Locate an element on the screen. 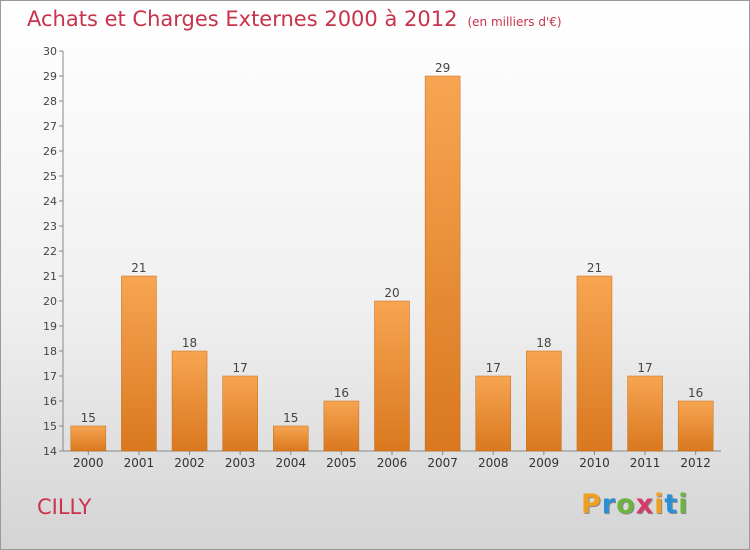 This screenshot has width=750, height=550. x-tick-label-2009: 2009 is located at coordinates (544, 463).